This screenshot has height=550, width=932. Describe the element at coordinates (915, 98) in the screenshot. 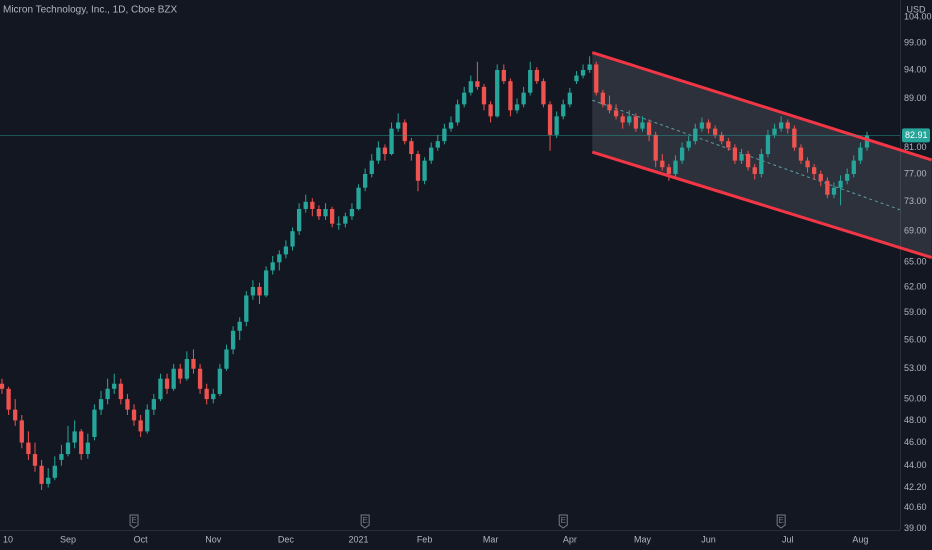

I see `y-tick-label: 89.00` at that location.